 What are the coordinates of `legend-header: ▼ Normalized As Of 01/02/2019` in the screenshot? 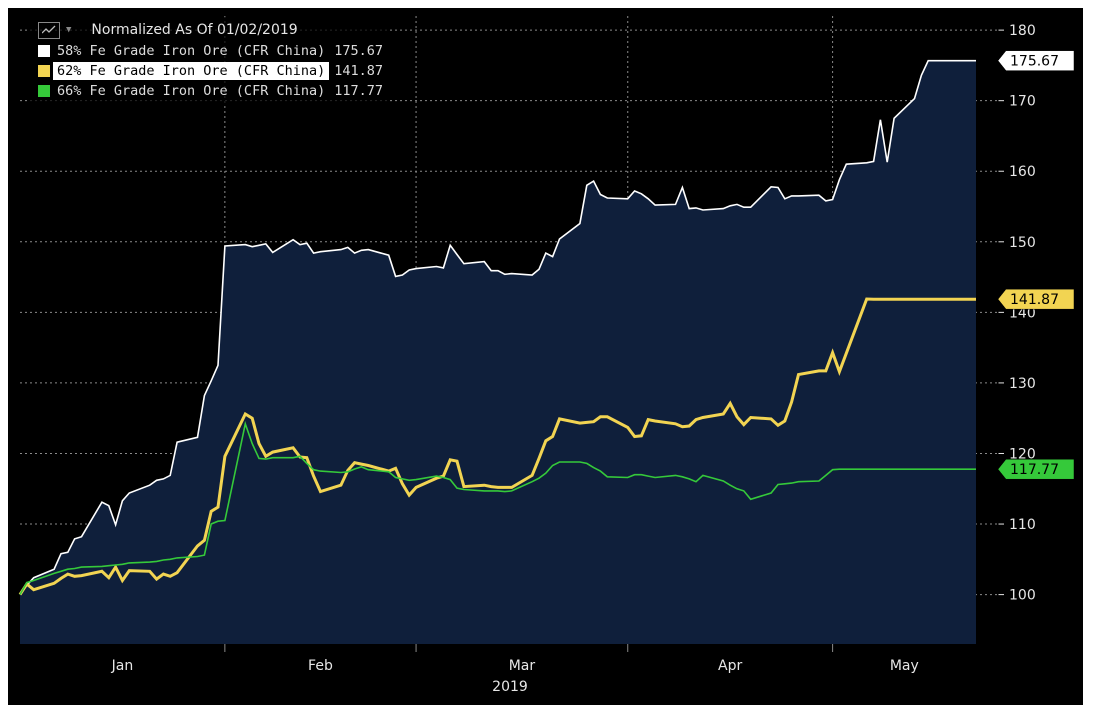 It's located at (210, 30).